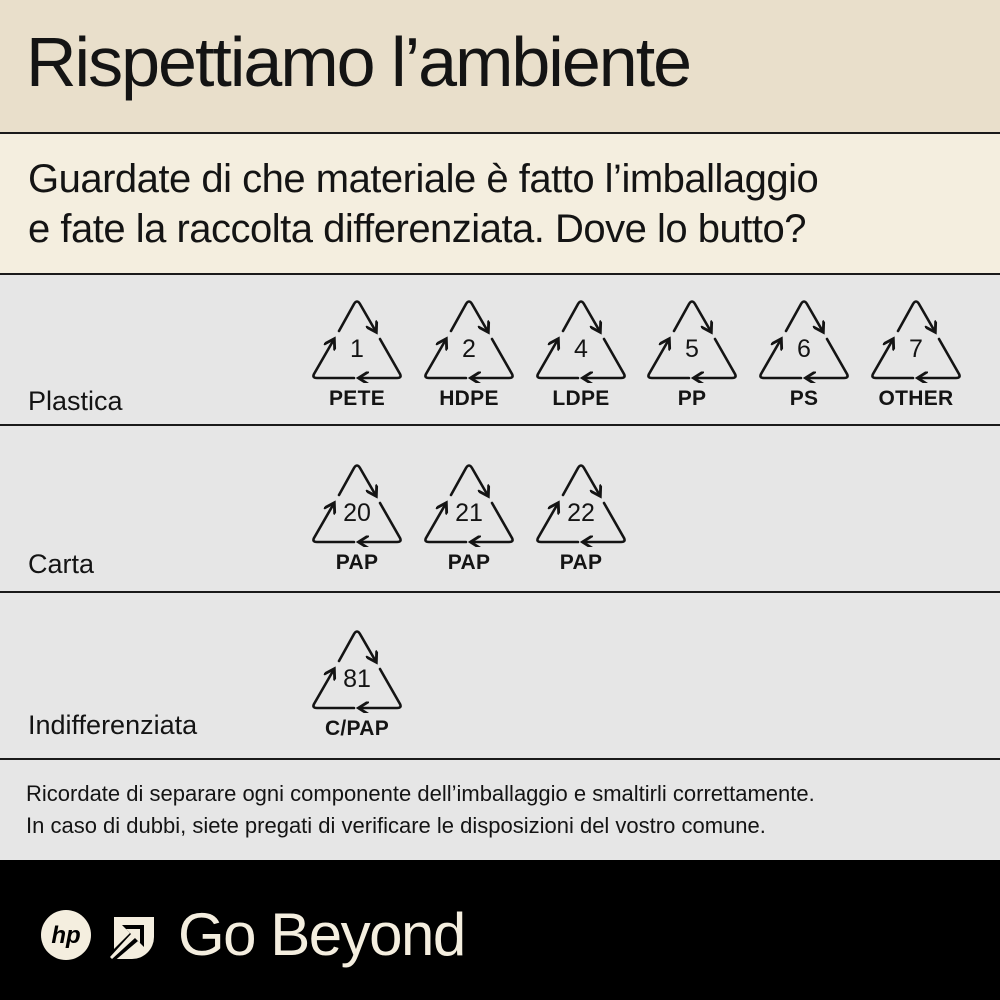 The image size is (1000, 1000). Describe the element at coordinates (61, 564) in the screenshot. I see `category-label: Carta` at that location.